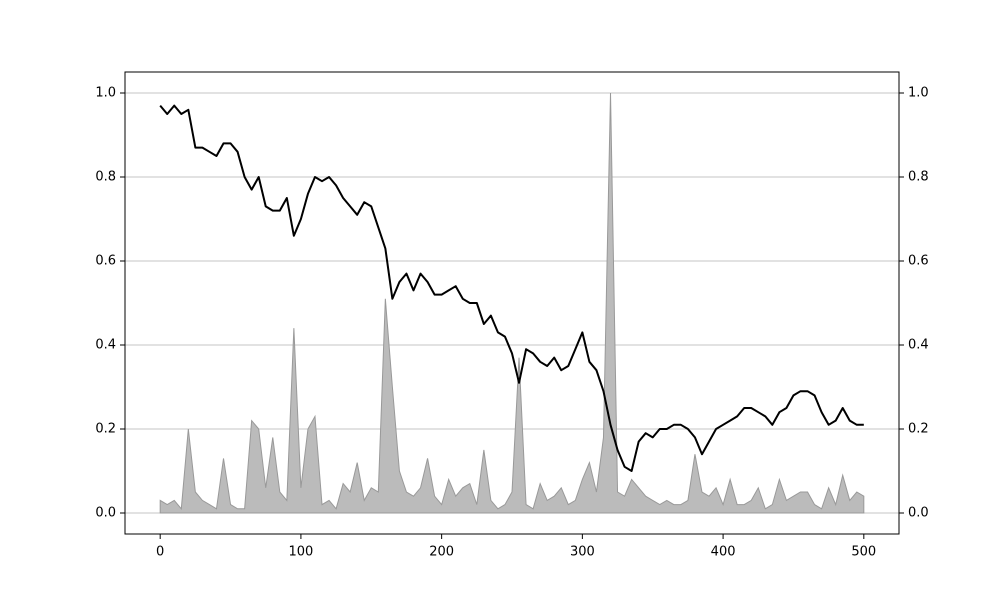 Image resolution: width=1000 pixels, height=604 pixels. I want to click on y2-tick-label: 0.6, so click(918, 261).